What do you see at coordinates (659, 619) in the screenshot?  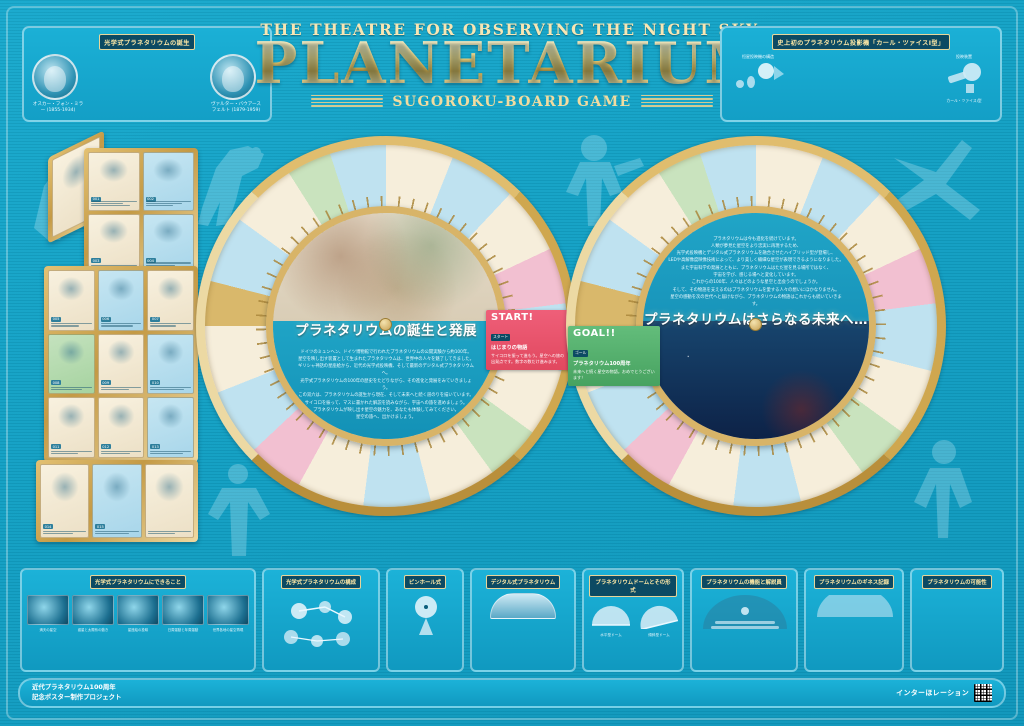 I see `dome-type-tilted: 傾斜型ドーム` at bounding box center [659, 619].